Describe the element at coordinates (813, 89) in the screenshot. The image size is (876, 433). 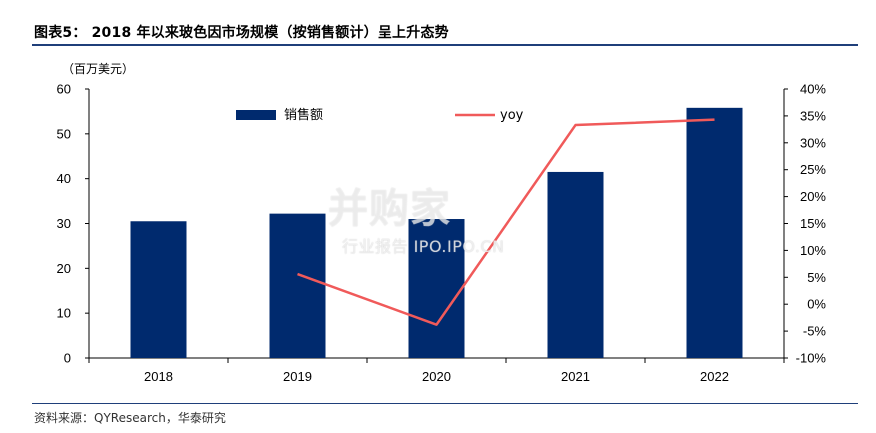
I see `right-tick-label: 40%` at that location.